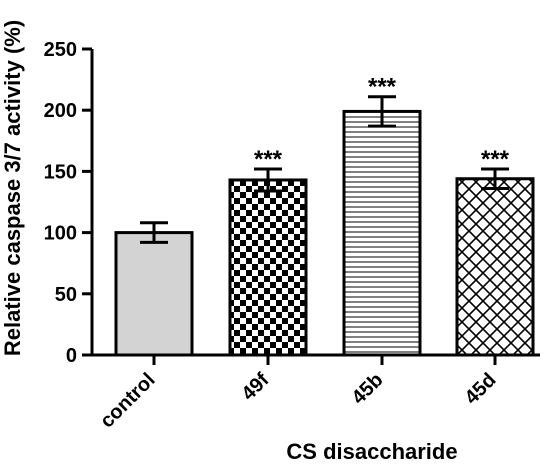 Image resolution: width=551 pixels, height=466 pixels. What do you see at coordinates (154, 294) in the screenshot?
I see `bar-control` at bounding box center [154, 294].